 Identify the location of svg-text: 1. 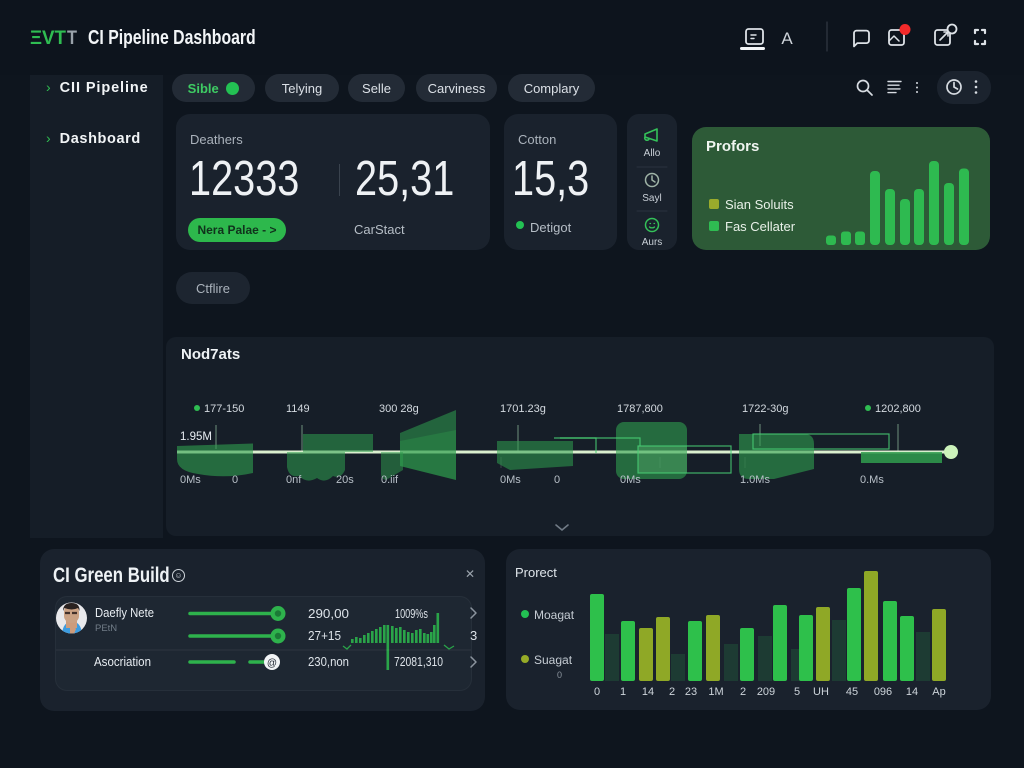
(623, 692).